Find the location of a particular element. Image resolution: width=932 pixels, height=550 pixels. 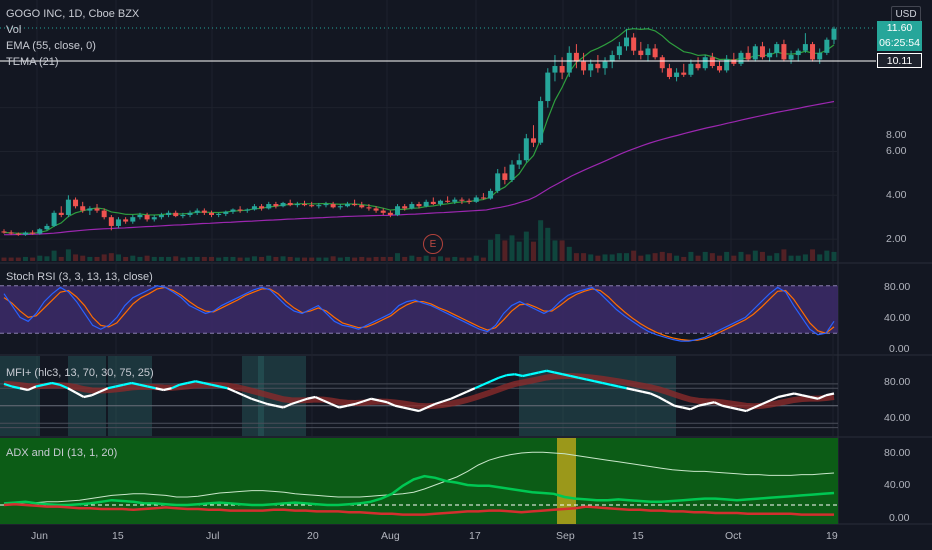

time-label: 20 is located at coordinates (313, 536).